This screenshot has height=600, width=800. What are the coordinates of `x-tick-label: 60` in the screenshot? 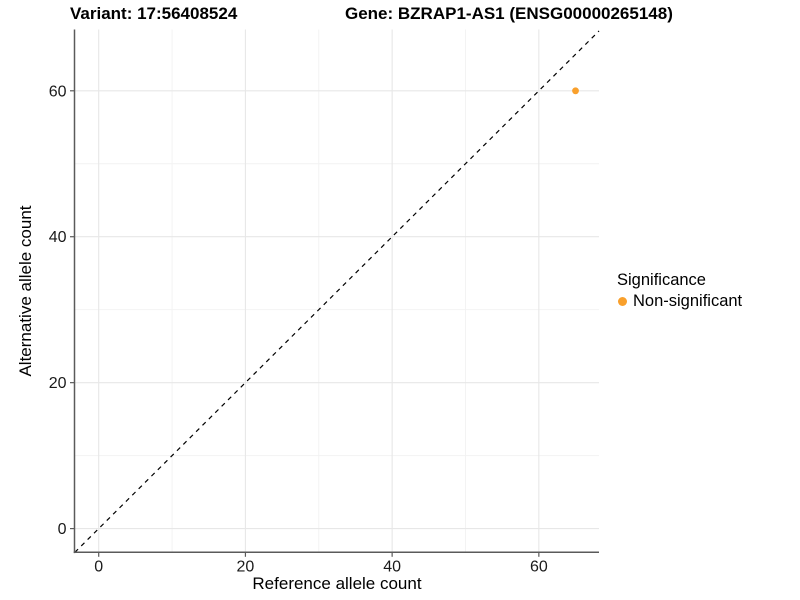 It's located at (539, 566).